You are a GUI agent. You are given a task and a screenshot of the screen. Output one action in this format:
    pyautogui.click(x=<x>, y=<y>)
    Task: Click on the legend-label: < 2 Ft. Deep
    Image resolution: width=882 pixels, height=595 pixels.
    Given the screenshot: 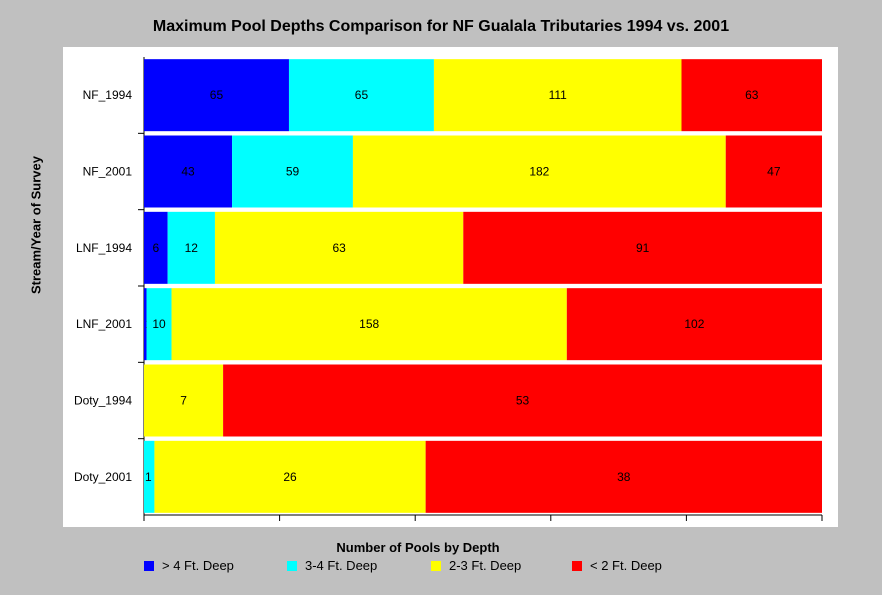 What is the action you would take?
    pyautogui.click(x=626, y=565)
    